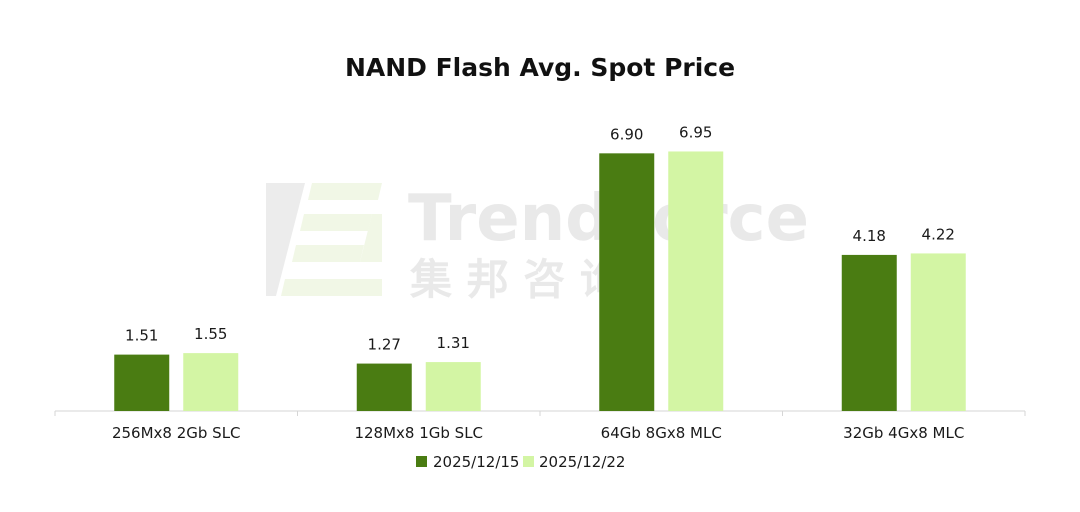 Image resolution: width=1080 pixels, height=512 pixels. Describe the element at coordinates (540, 413) in the screenshot. I see `x-axis-ticks` at that location.